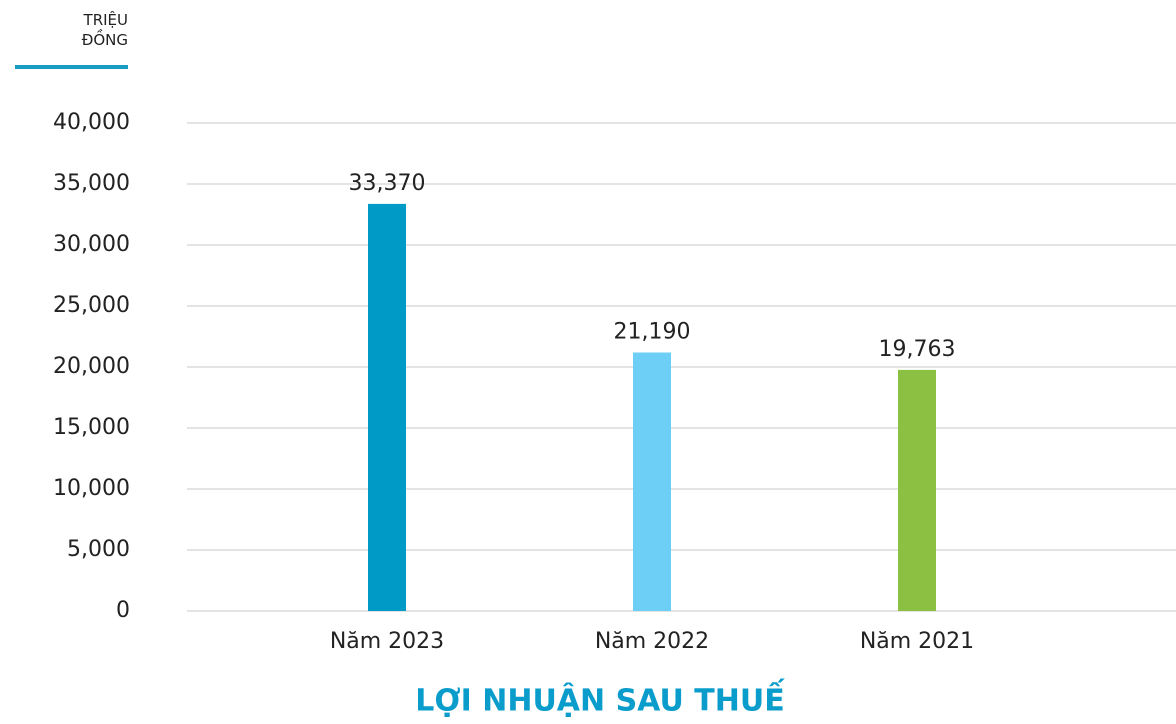 The height and width of the screenshot is (724, 1176). What do you see at coordinates (91, 183) in the screenshot?
I see `y-tick-label: 35,000` at bounding box center [91, 183].